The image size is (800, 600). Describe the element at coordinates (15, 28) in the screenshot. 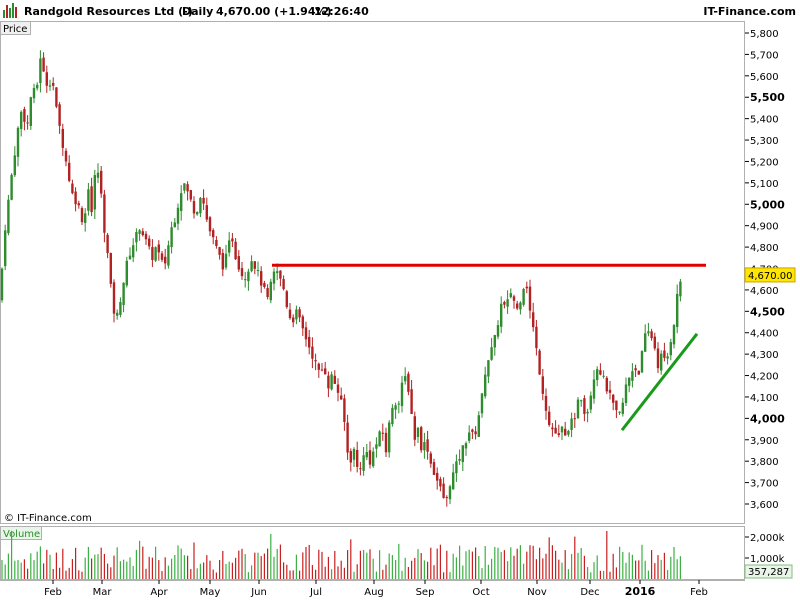

I see `price-panel-label-box` at that location.